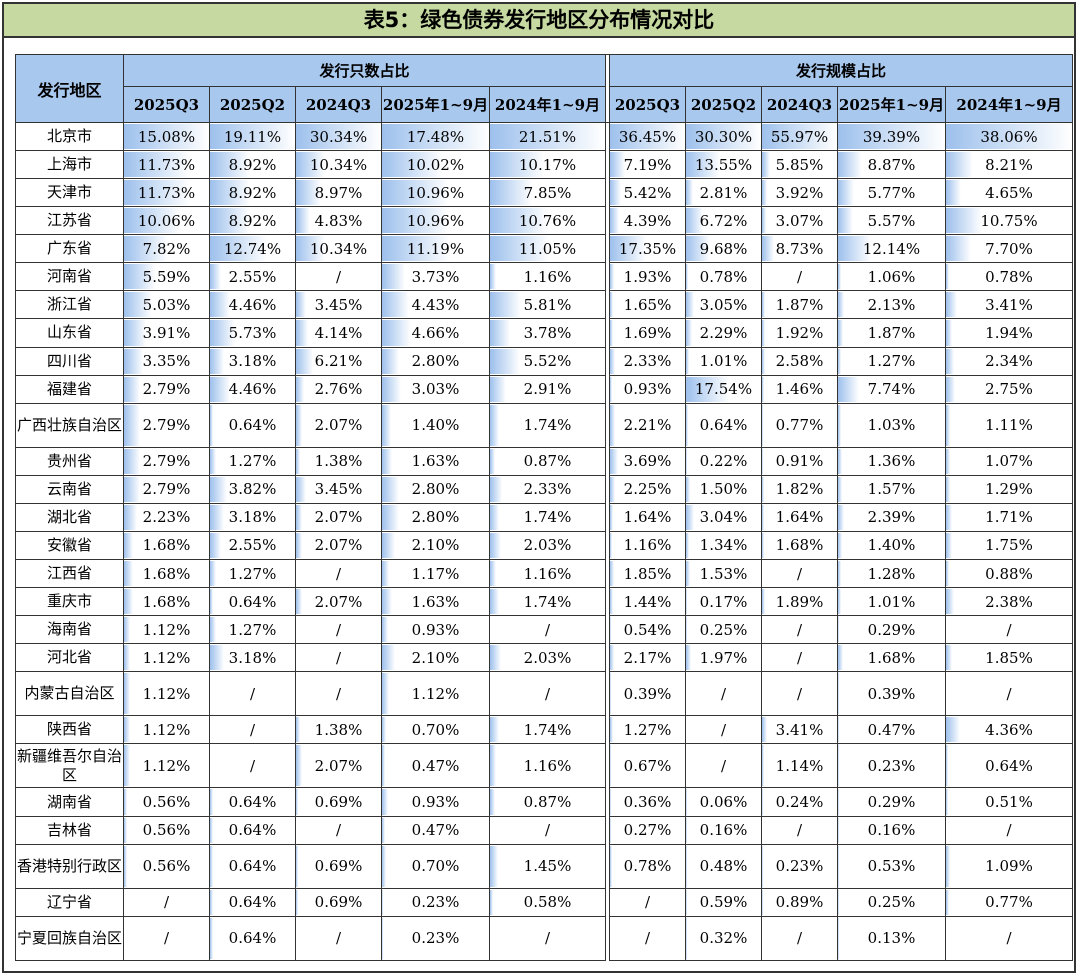 This screenshot has height=977, width=1080. Describe the element at coordinates (1009, 164) in the screenshot. I see `cell-value: 8.21%` at that location.